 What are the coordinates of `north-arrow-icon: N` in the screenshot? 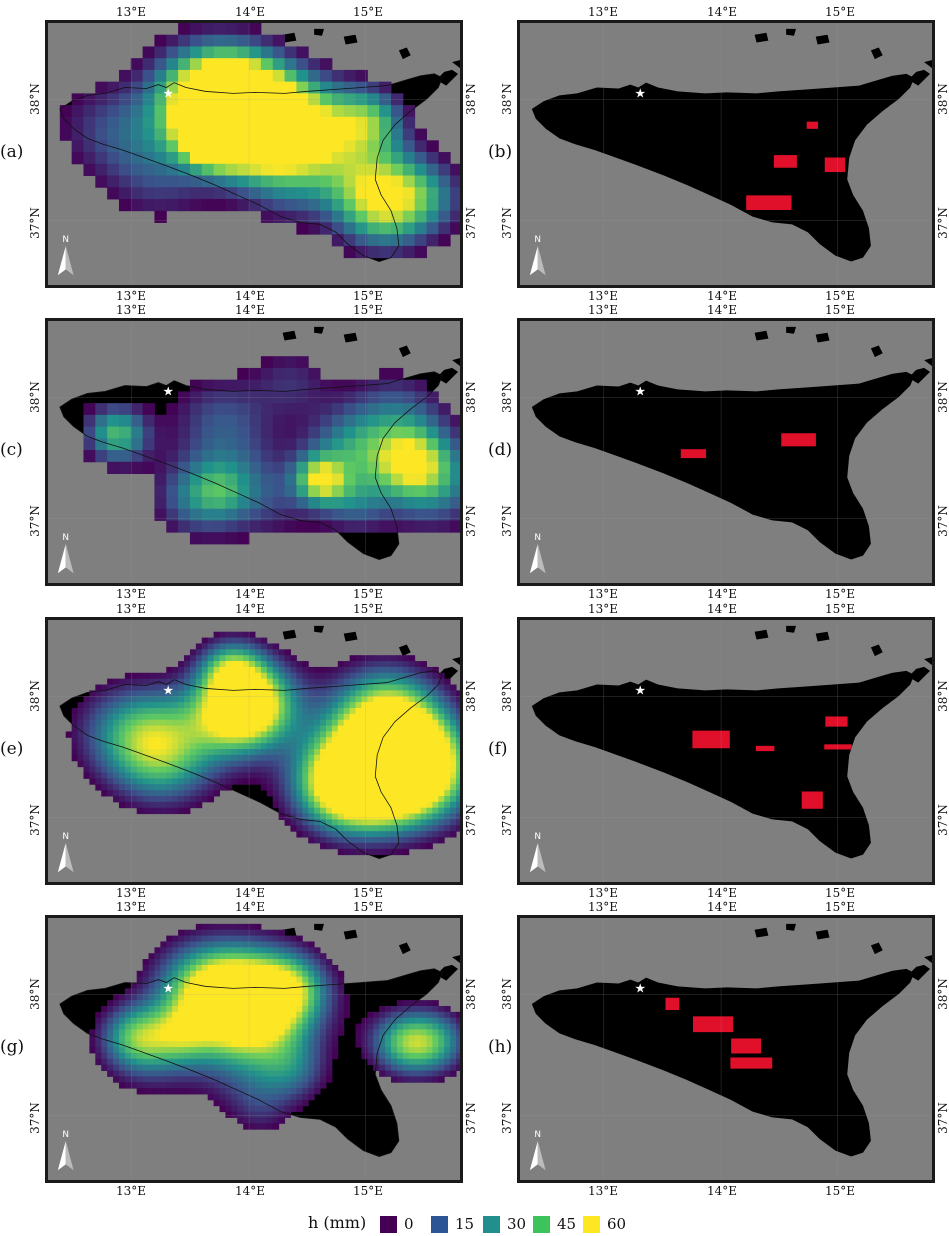 It's located at (65, 852).